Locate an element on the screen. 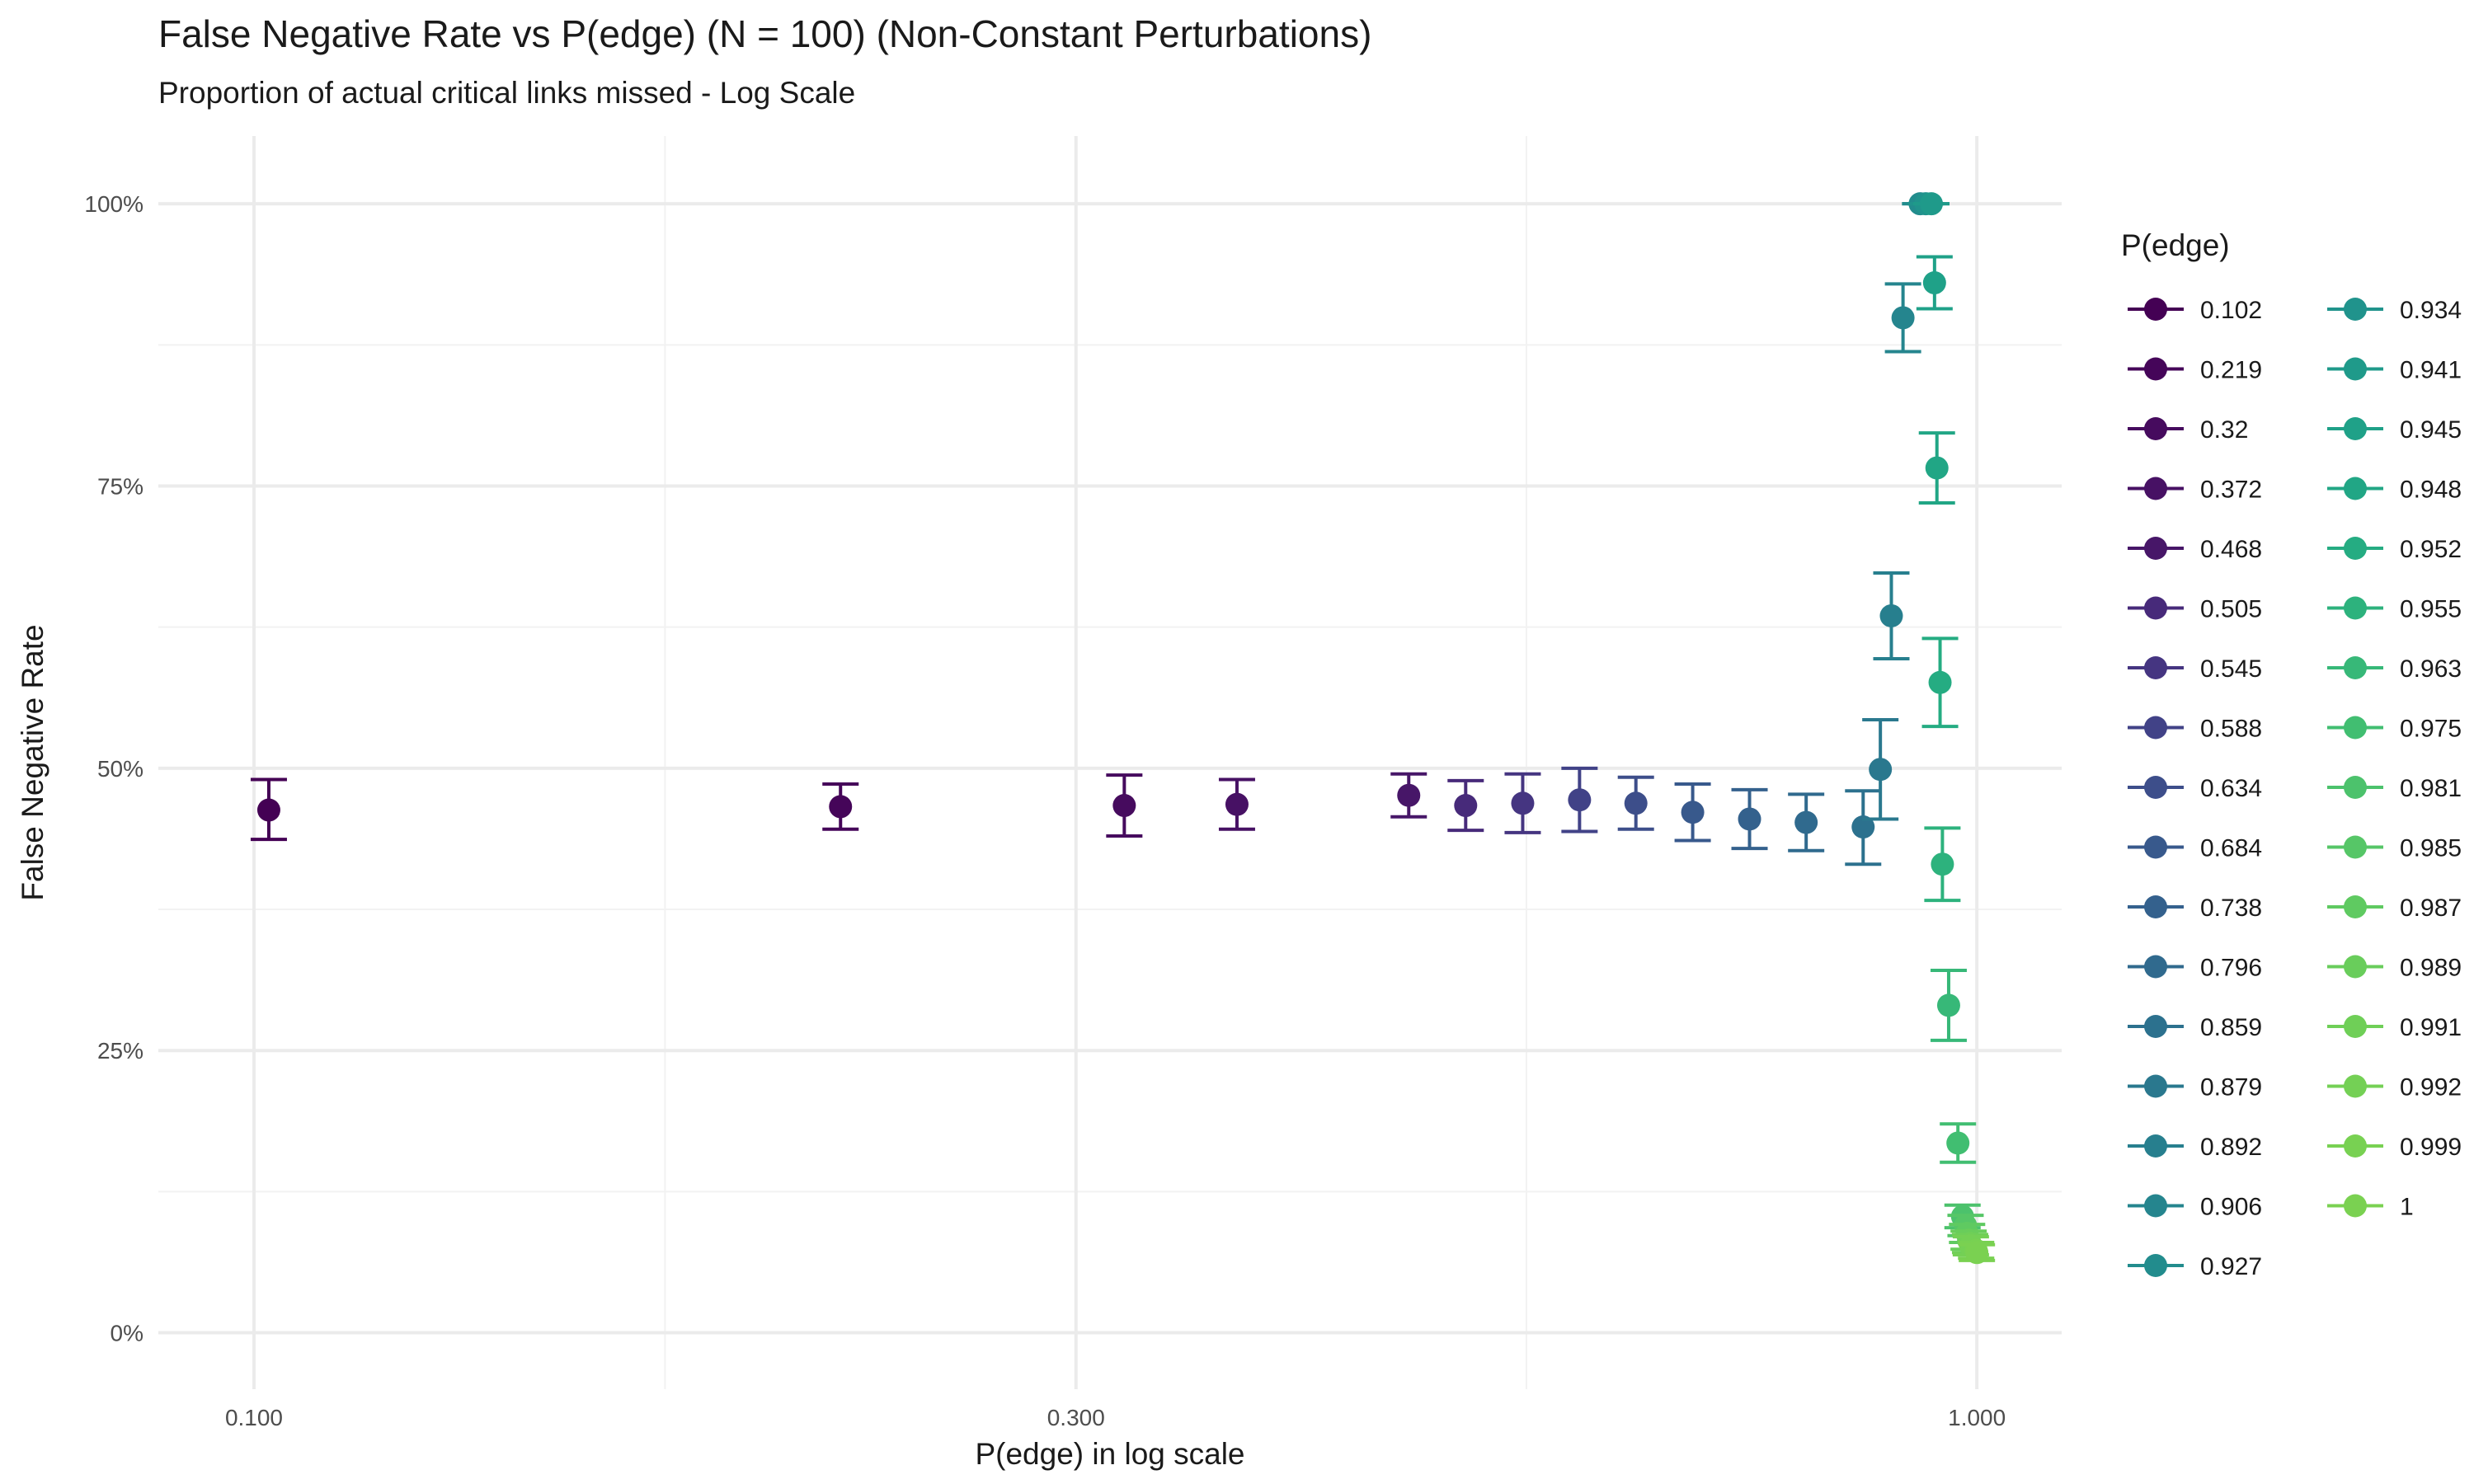 The image size is (2474, 1484). legend-label: 0.684 is located at coordinates (2231, 848).